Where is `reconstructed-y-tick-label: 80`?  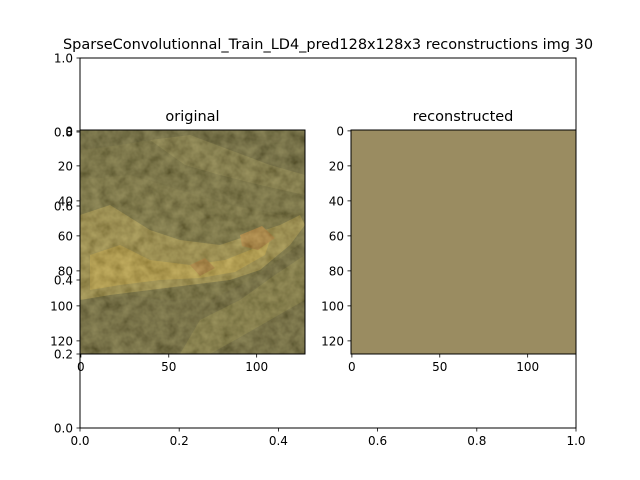
reconstructed-y-tick-label: 80 is located at coordinates (336, 271).